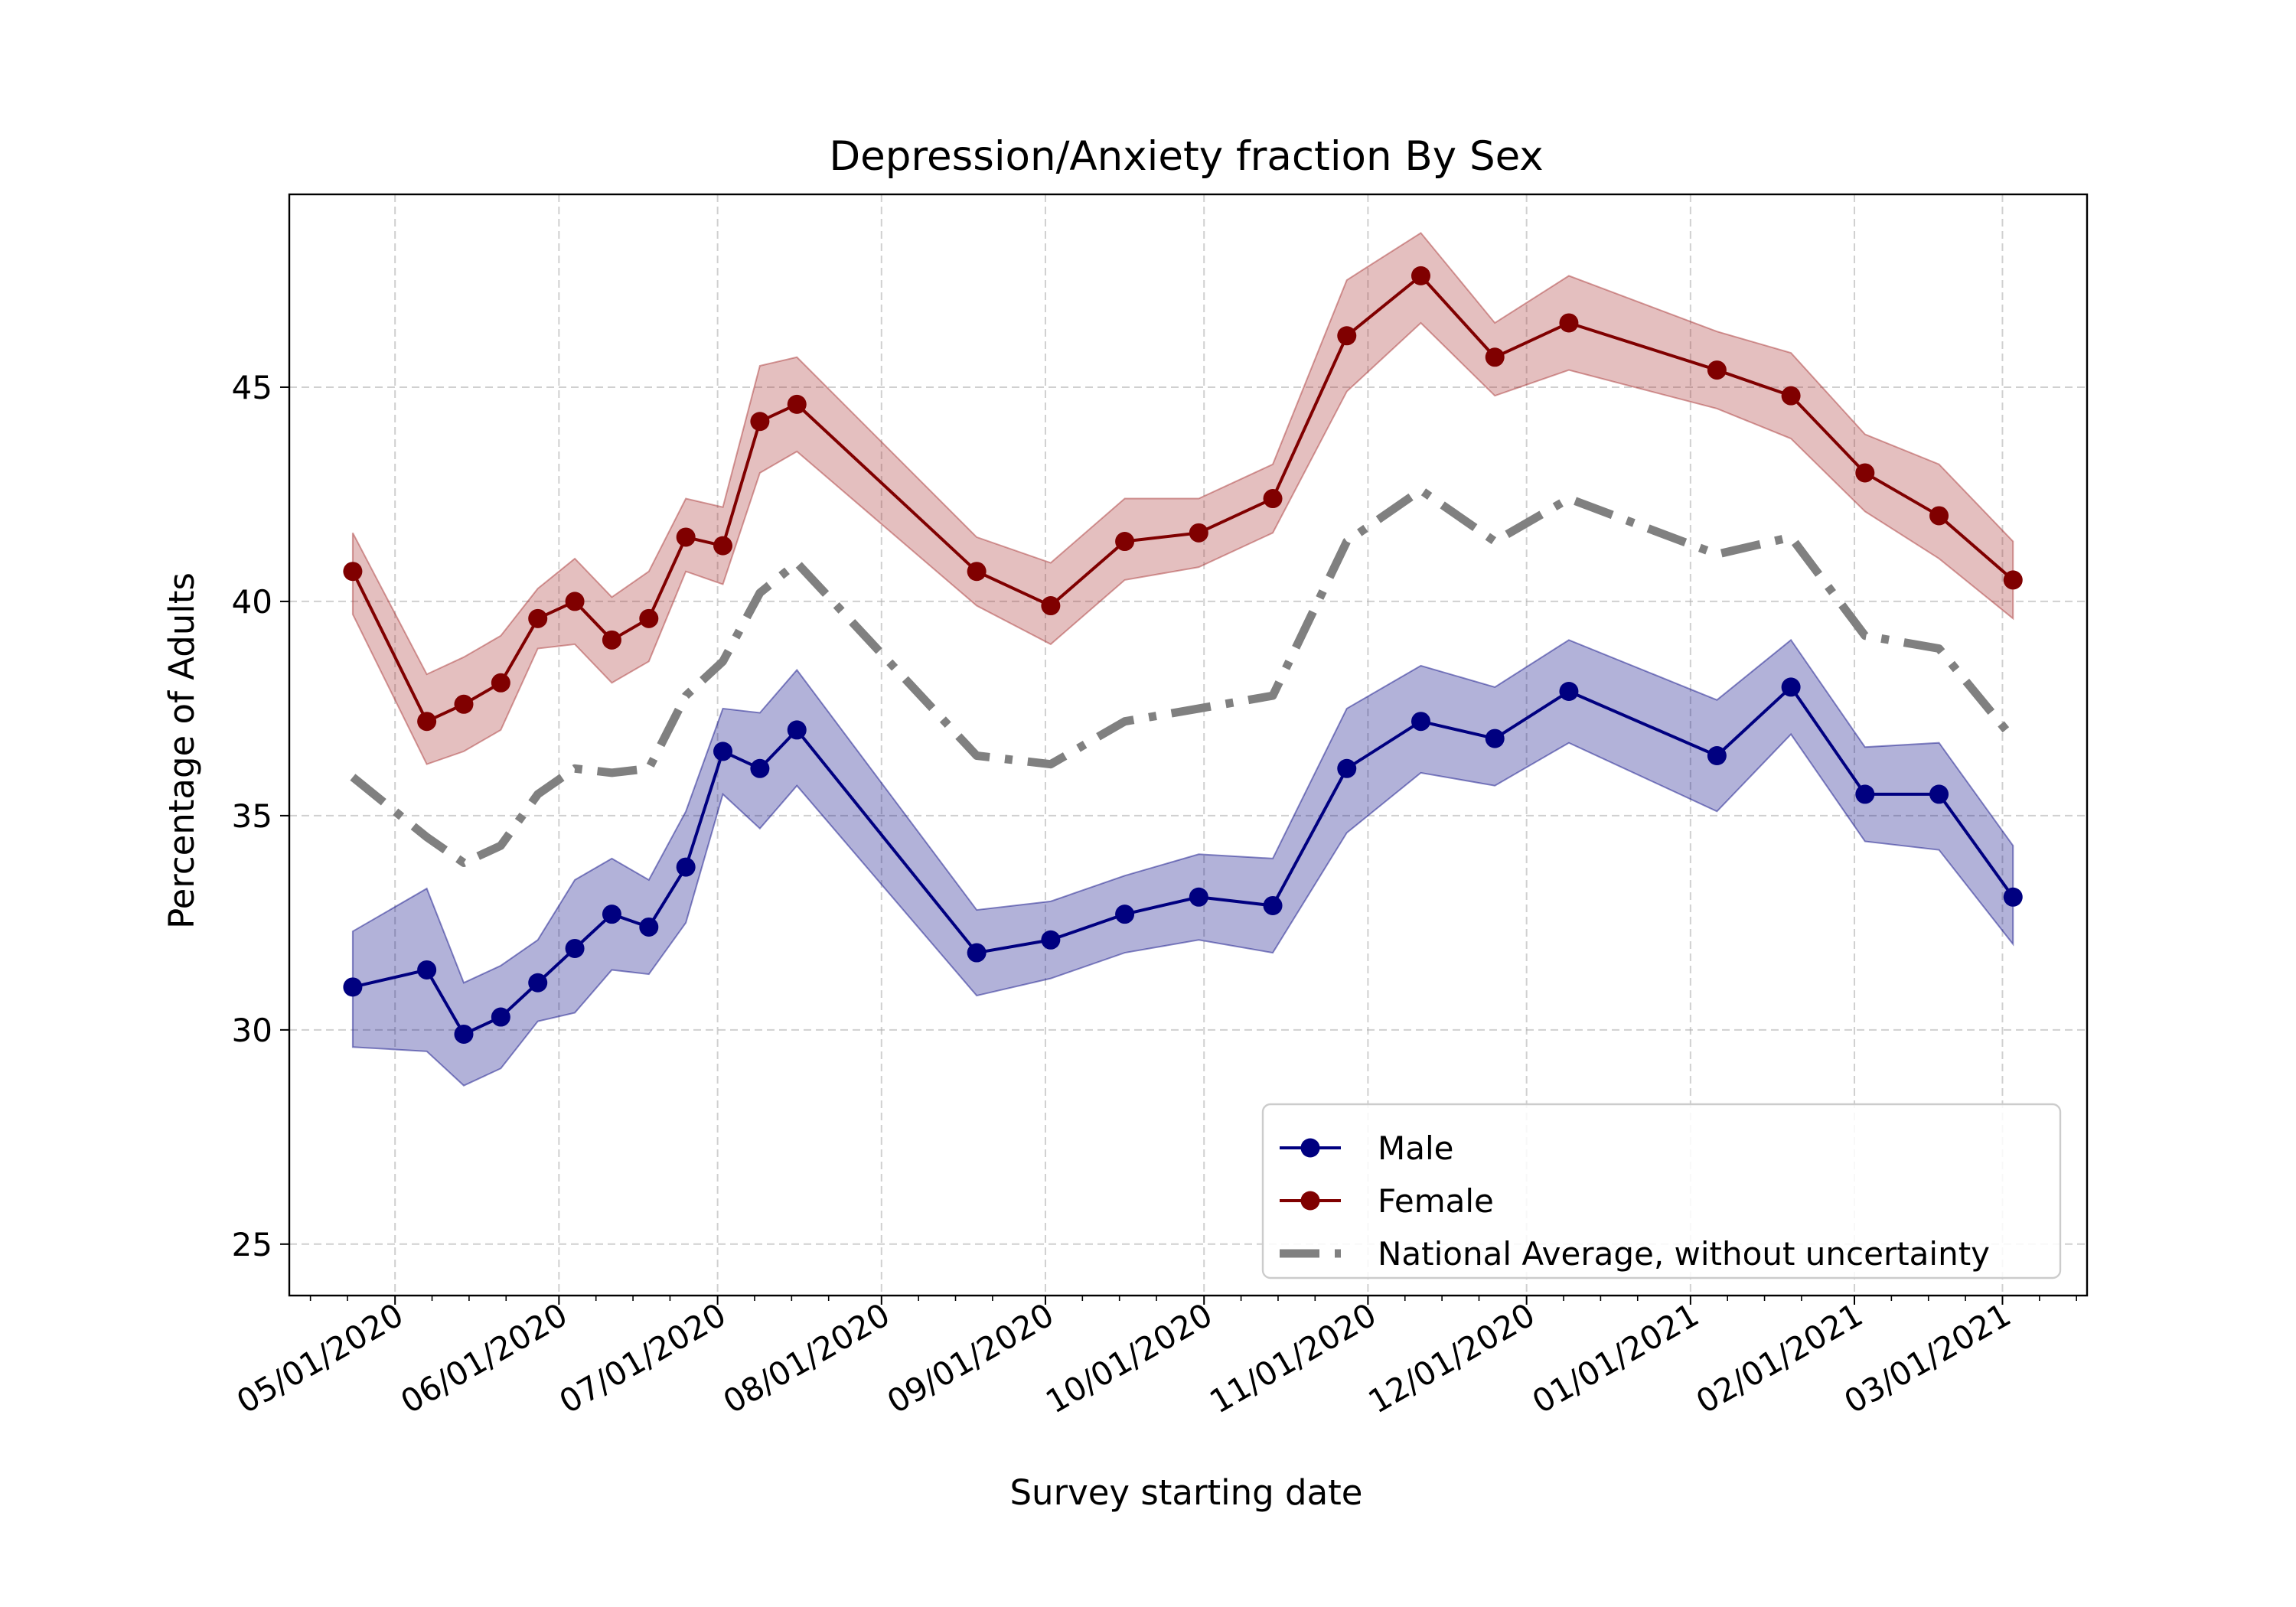 The image size is (2296, 1607). I want to click on y-tick-label: 40, so click(252, 602).